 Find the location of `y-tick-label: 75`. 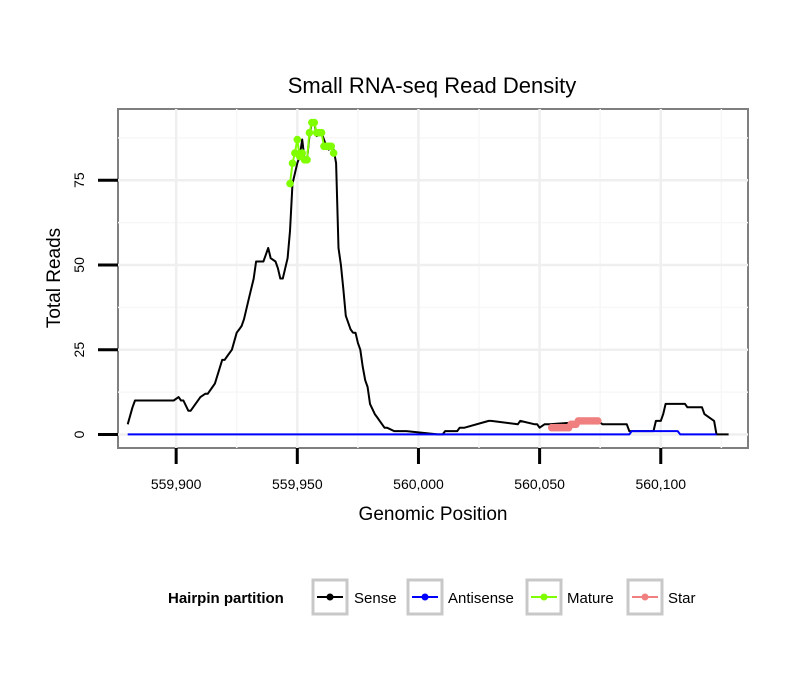

y-tick-label: 75 is located at coordinates (79, 180).